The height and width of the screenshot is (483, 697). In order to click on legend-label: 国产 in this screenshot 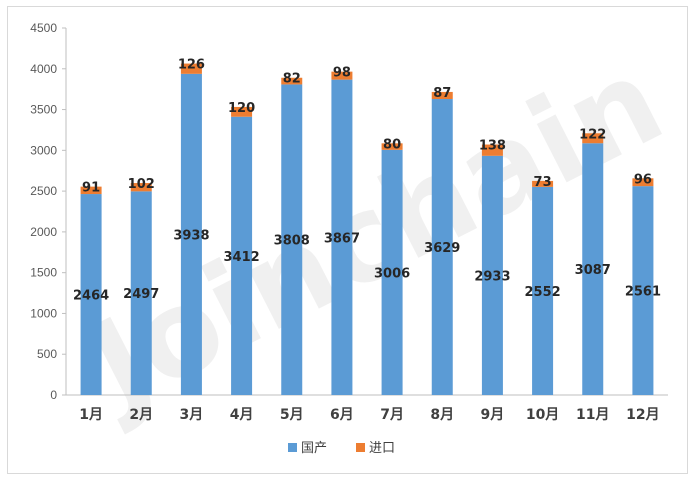, I will do `click(314, 448)`.